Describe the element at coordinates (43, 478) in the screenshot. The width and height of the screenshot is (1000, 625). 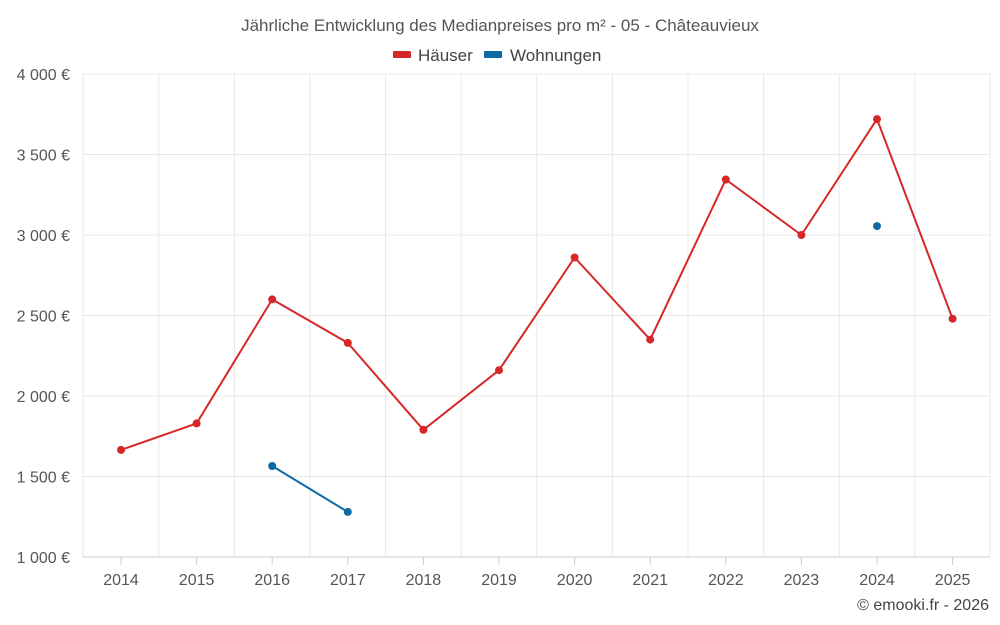
I see `y-tick-label: 1 500 €` at that location.